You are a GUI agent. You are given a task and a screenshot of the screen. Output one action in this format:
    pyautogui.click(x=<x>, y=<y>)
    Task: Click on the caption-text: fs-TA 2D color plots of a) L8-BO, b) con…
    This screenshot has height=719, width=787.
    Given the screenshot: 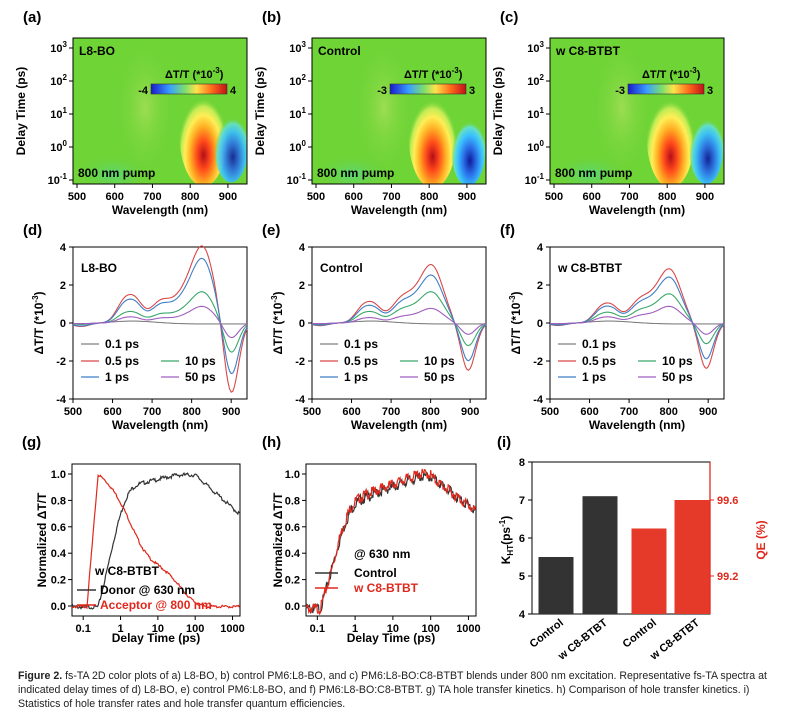 What is the action you would take?
    pyautogui.click(x=392, y=690)
    